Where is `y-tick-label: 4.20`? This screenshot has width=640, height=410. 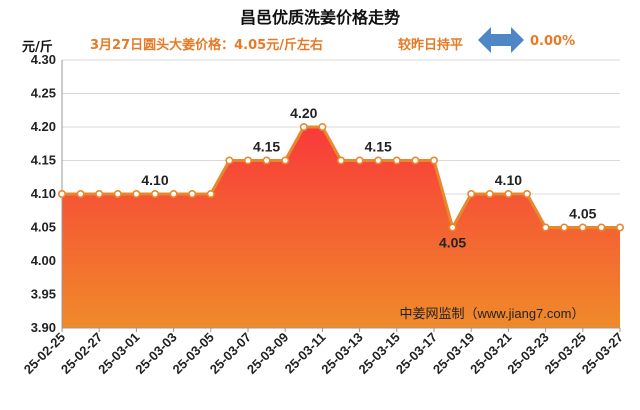
y-tick-label: 4.20 is located at coordinates (43, 126).